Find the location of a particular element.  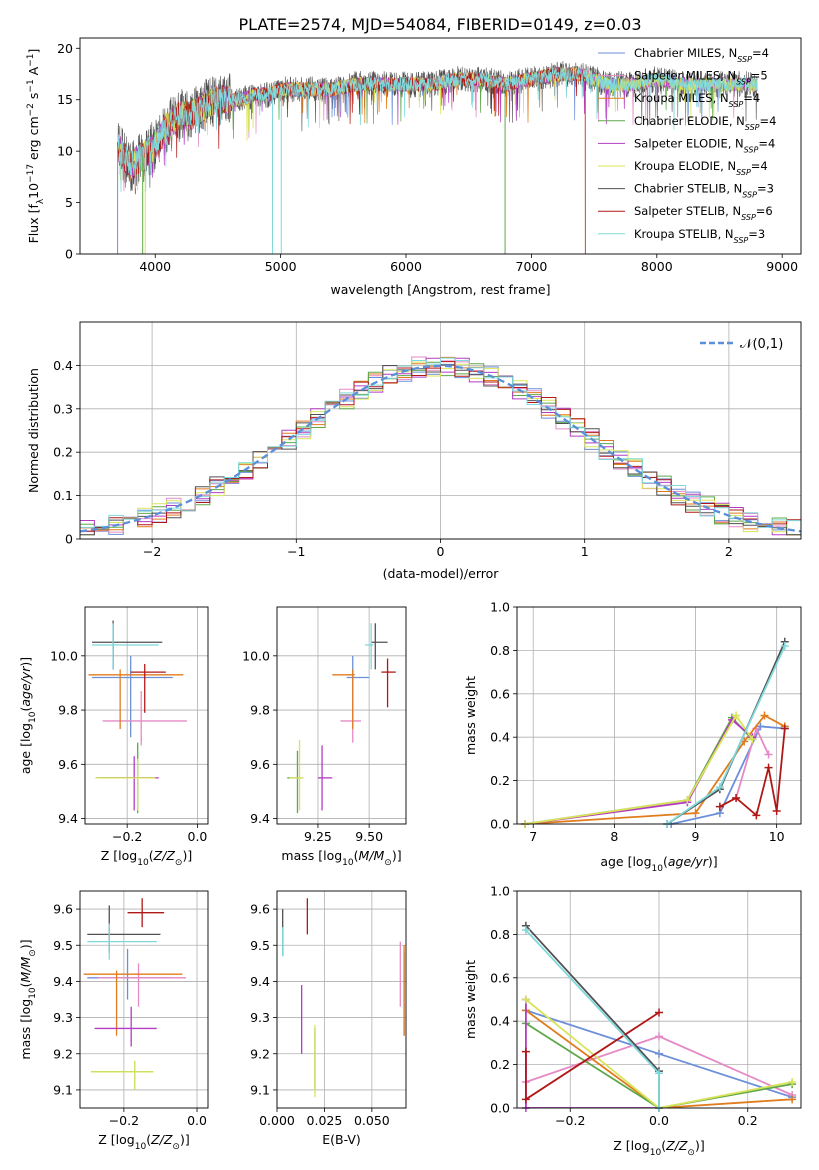

spectrum-ylabel: Flux [fλ10−17 erg cm−2 s−1 A−1] is located at coordinates (36, 146).